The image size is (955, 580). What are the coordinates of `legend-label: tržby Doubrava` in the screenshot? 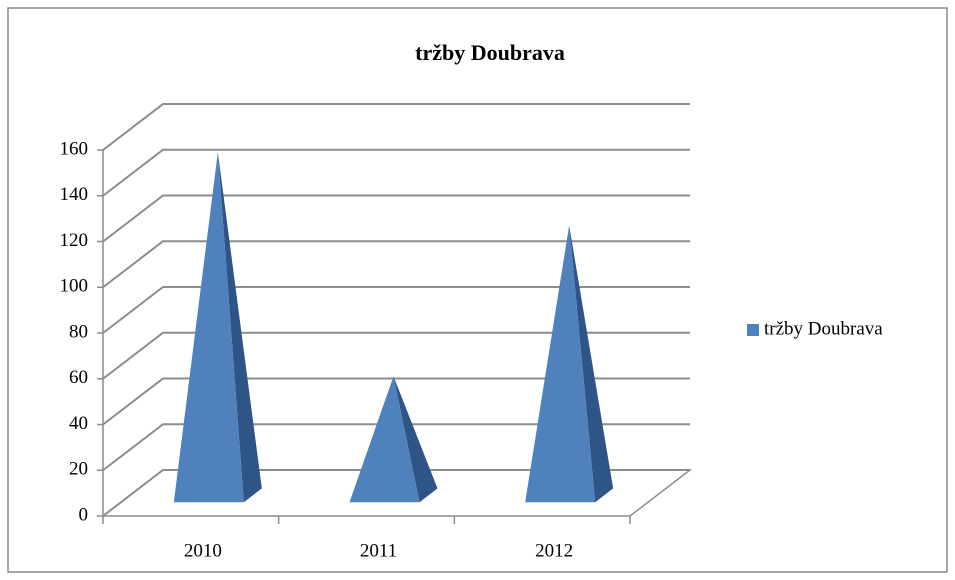 It's located at (823, 328).